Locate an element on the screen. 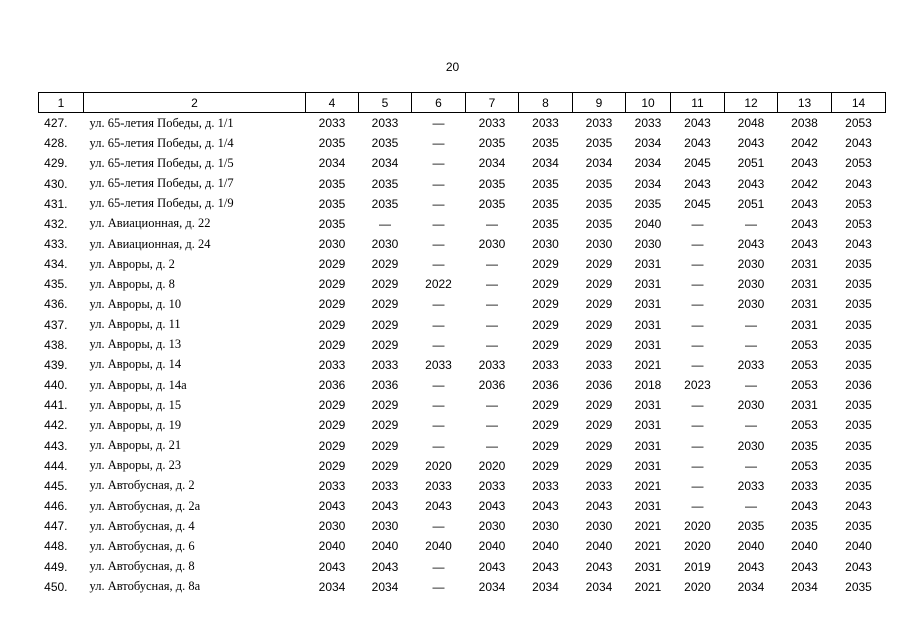  header-cell: 6 is located at coordinates (438, 102).